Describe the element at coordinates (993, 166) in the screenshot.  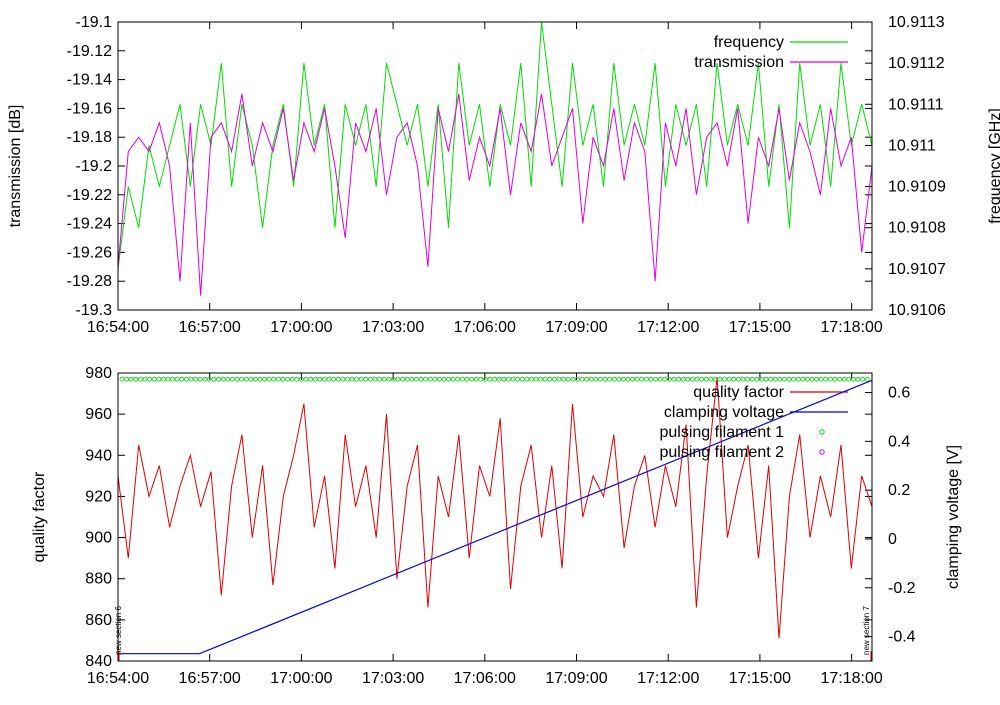
I see `y2-axis-label: frequency [GHz]` at that location.